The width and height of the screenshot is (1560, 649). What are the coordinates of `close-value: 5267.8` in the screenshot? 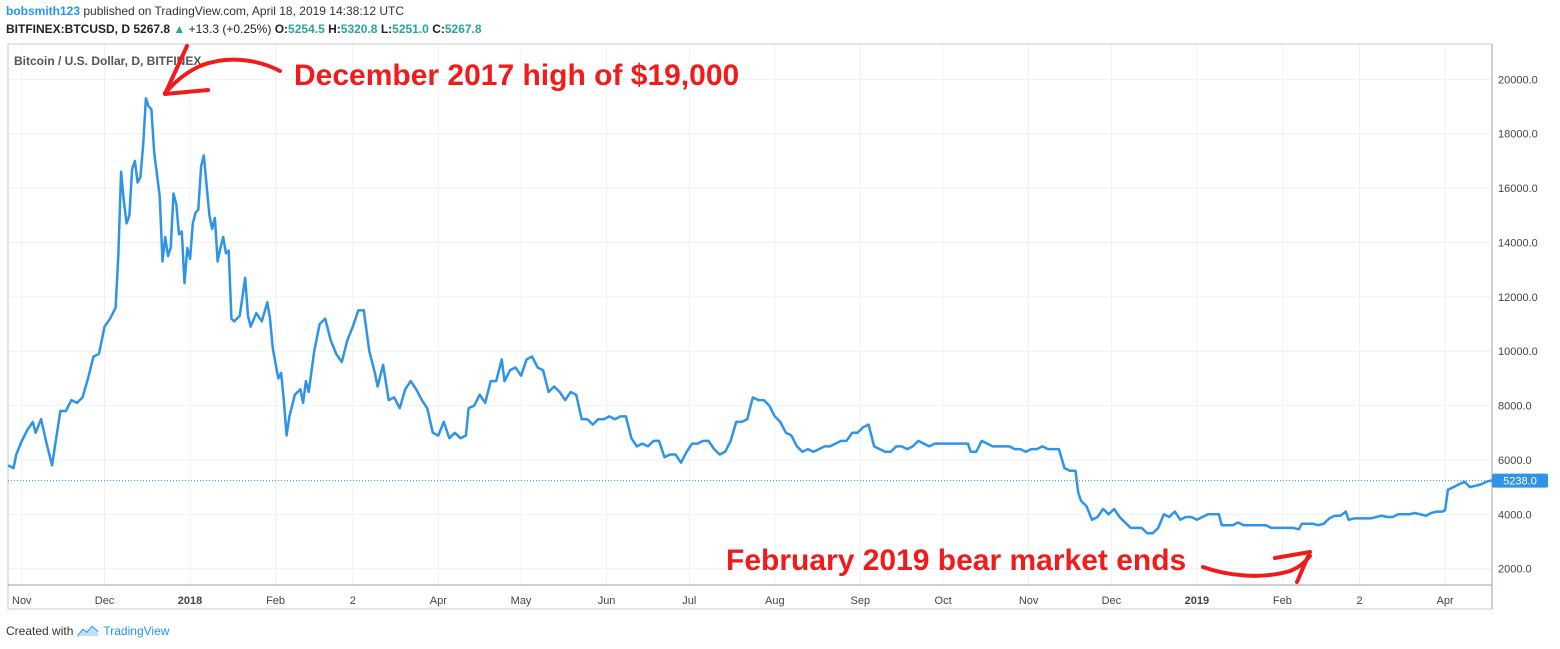 It's located at (463, 29).